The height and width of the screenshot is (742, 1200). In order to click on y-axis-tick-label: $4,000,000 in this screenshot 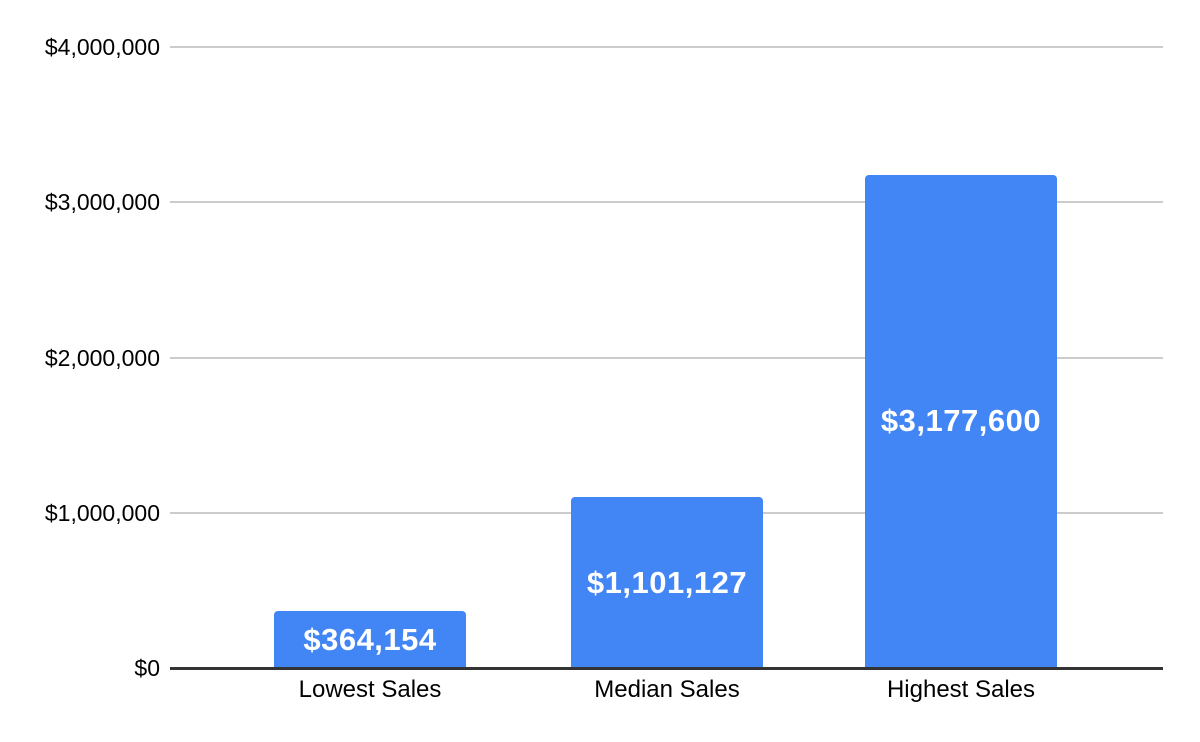, I will do `click(102, 47)`.